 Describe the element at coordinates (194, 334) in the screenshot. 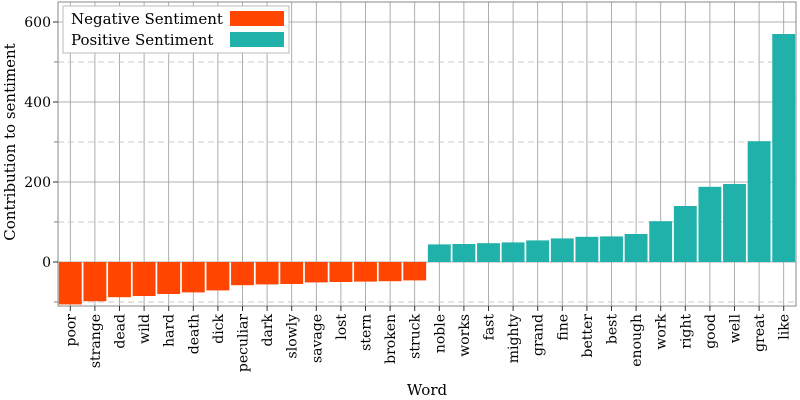

I see `x-tick-label: death` at that location.